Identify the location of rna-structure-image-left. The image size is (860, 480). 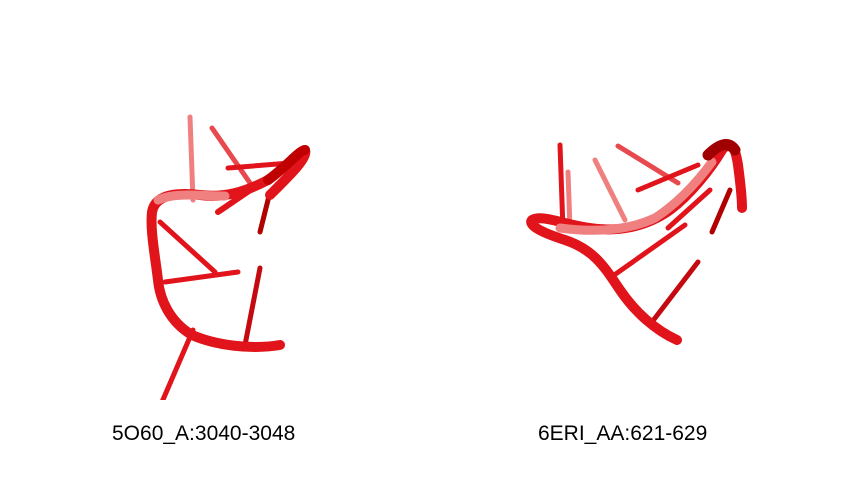
(228, 257).